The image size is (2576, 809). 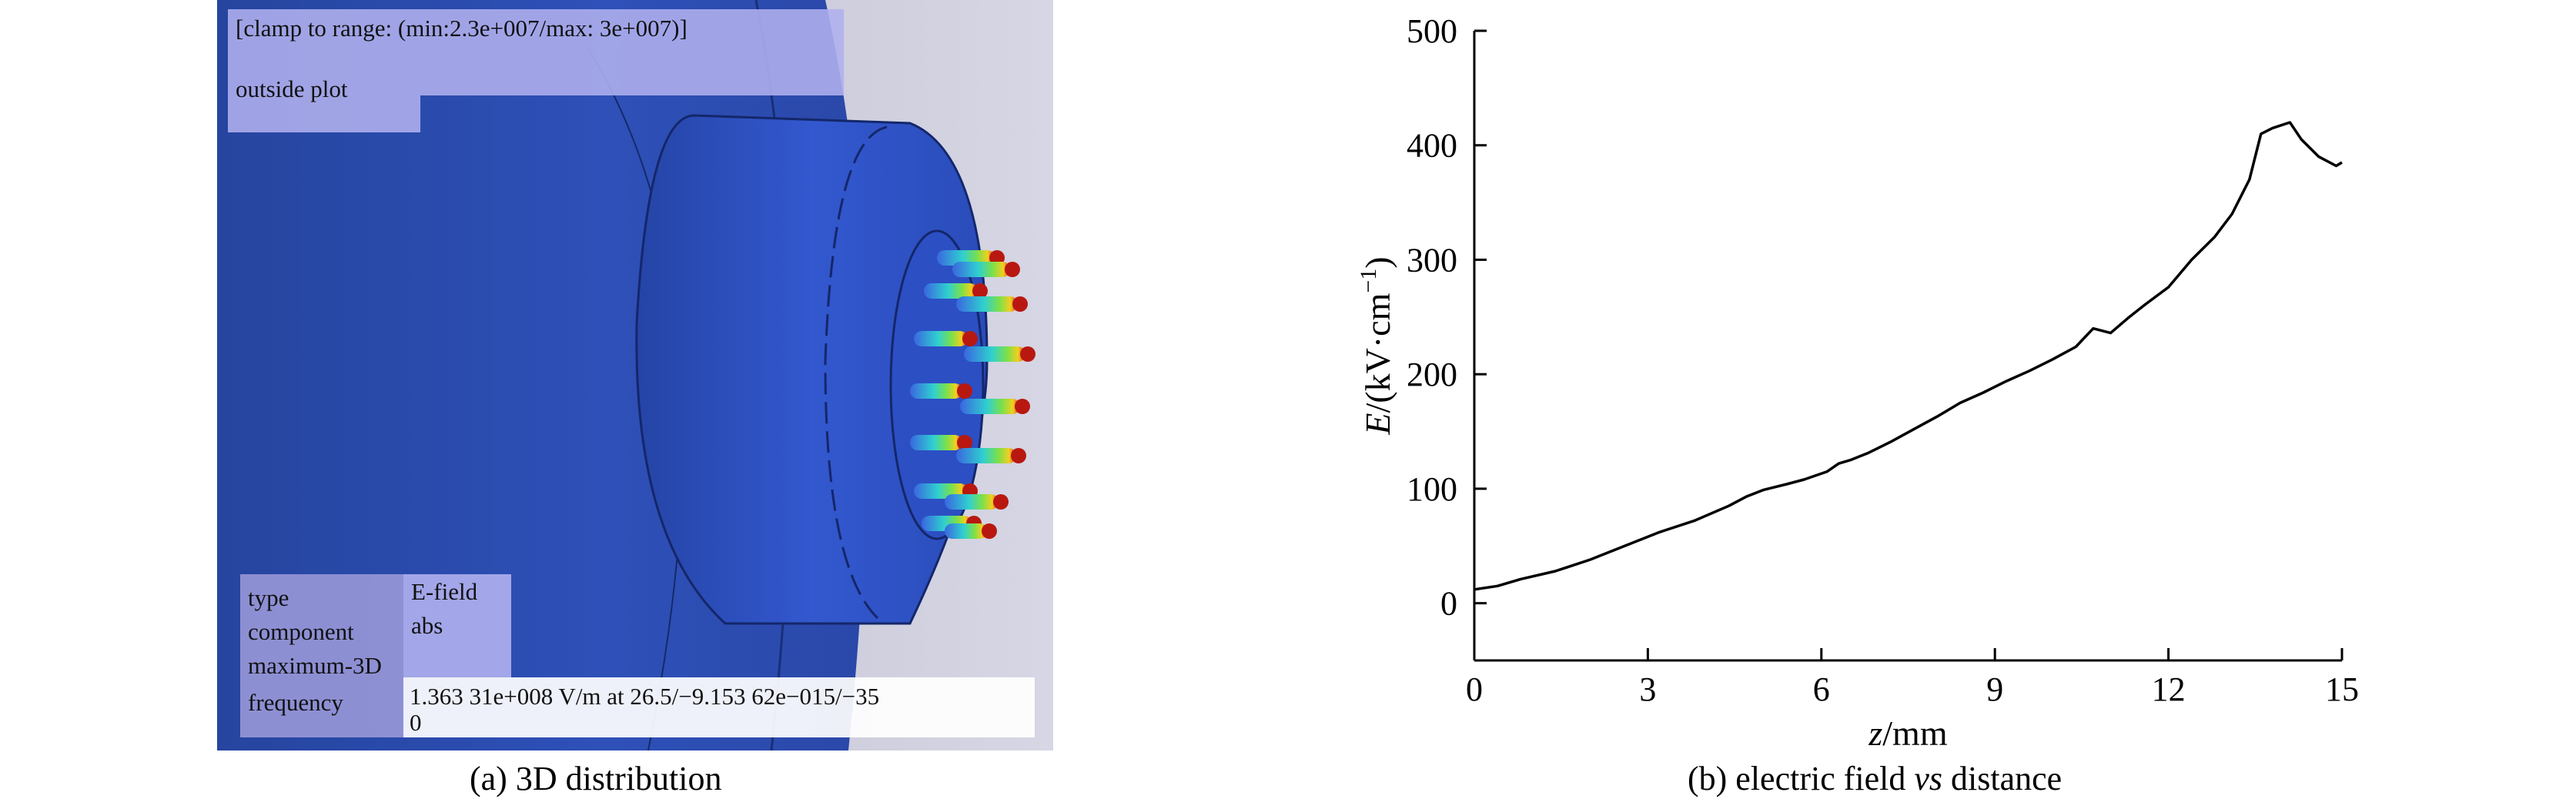 What do you see at coordinates (1432, 146) in the screenshot?
I see `y-tick-label: 400` at bounding box center [1432, 146].